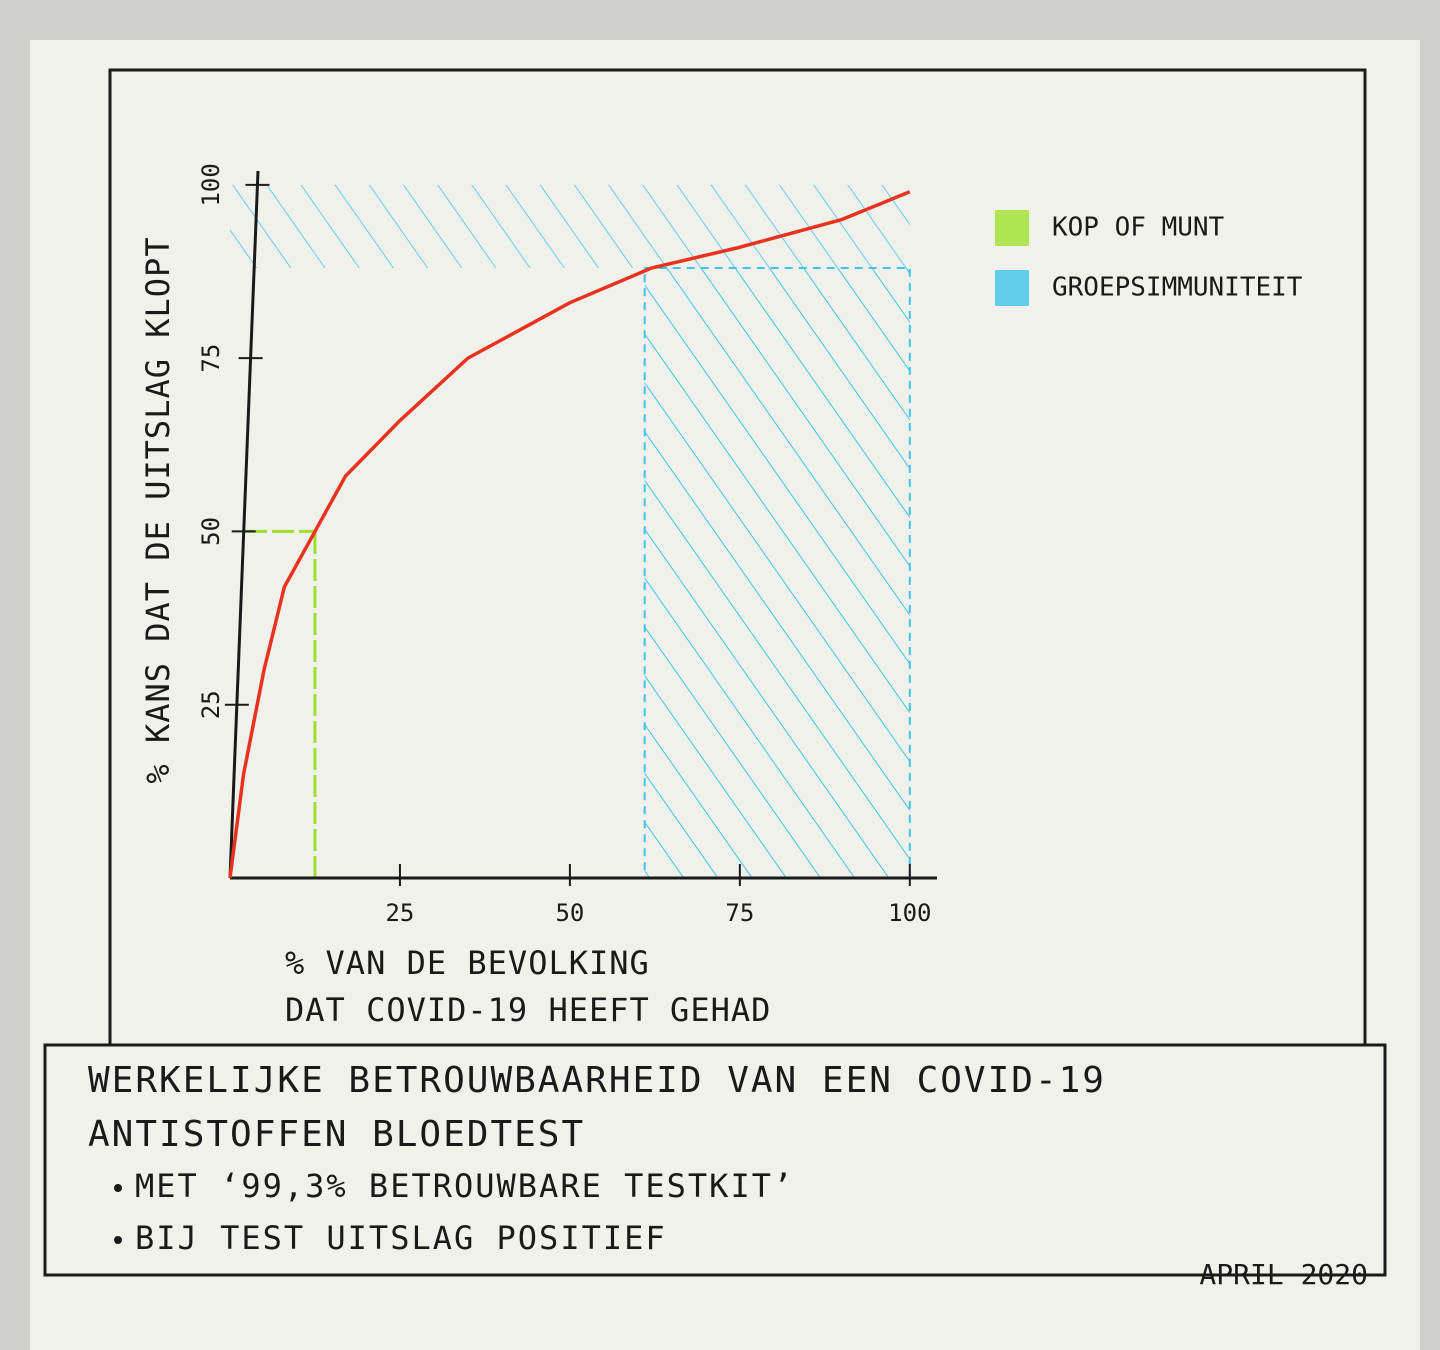 The image size is (1440, 1350). Describe the element at coordinates (211, 704) in the screenshot. I see `y-tick-label: 25` at that location.